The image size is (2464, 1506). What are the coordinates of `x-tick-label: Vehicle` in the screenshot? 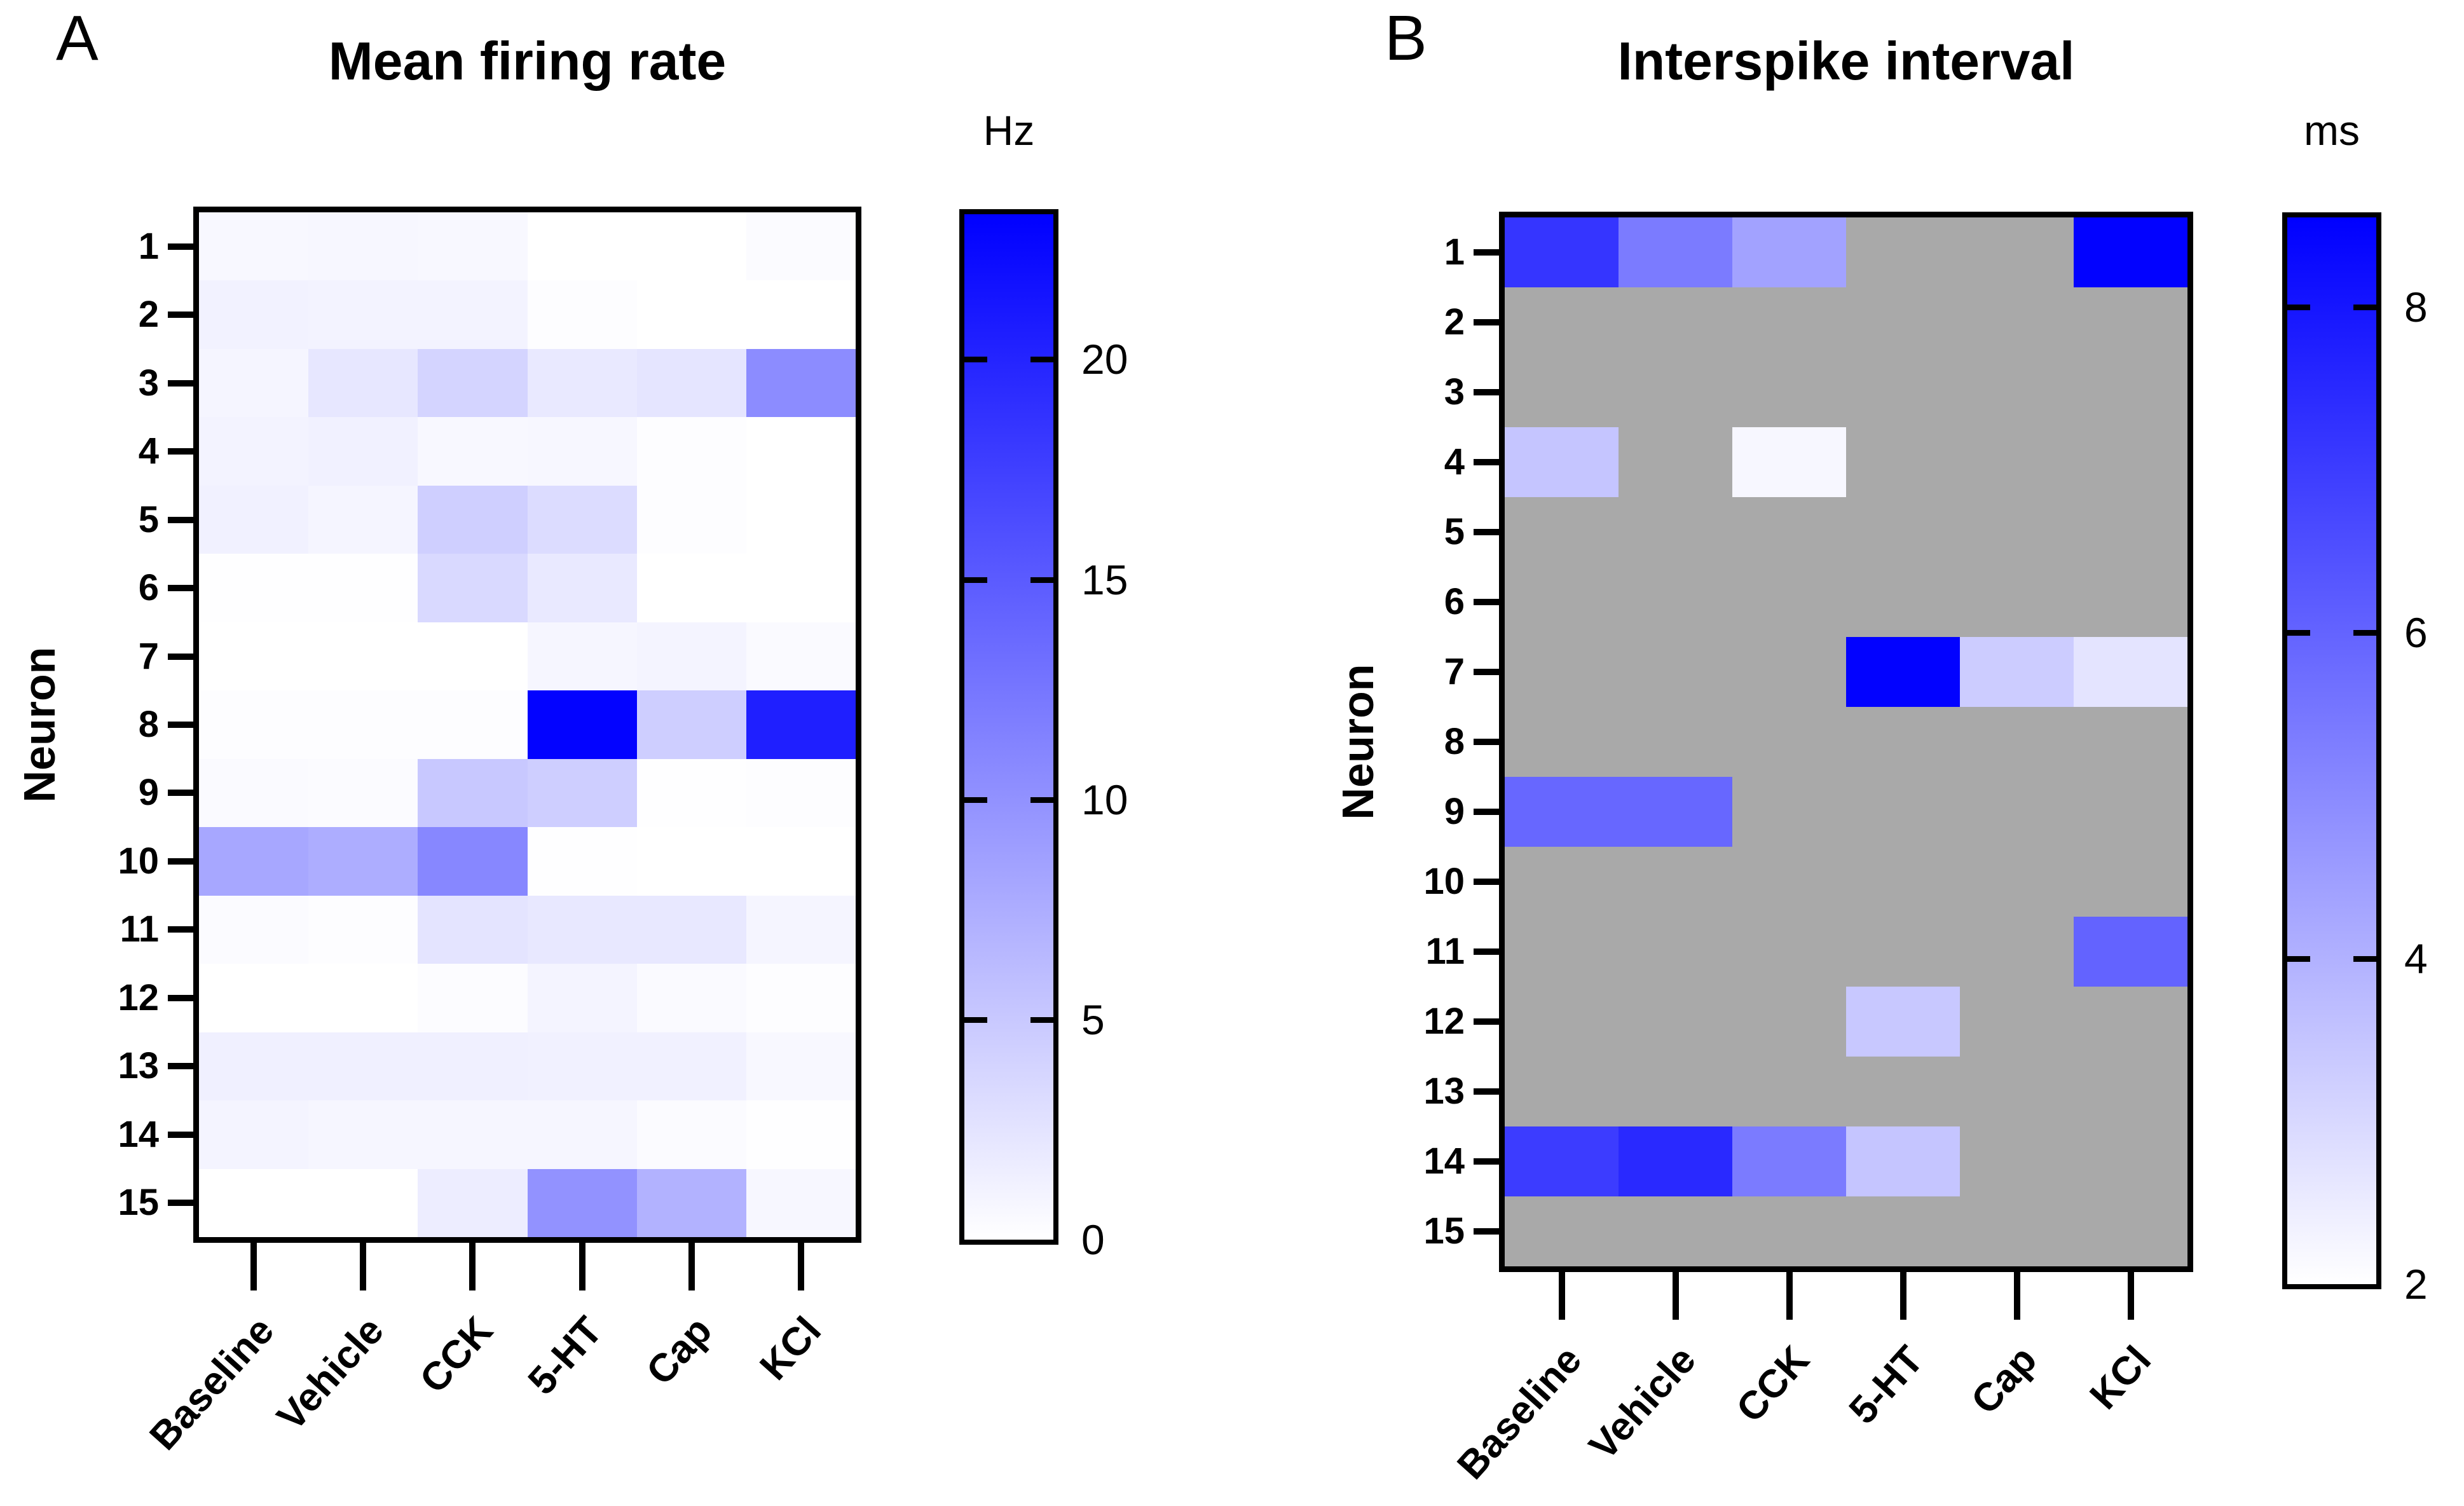 It's located at (330, 1373).